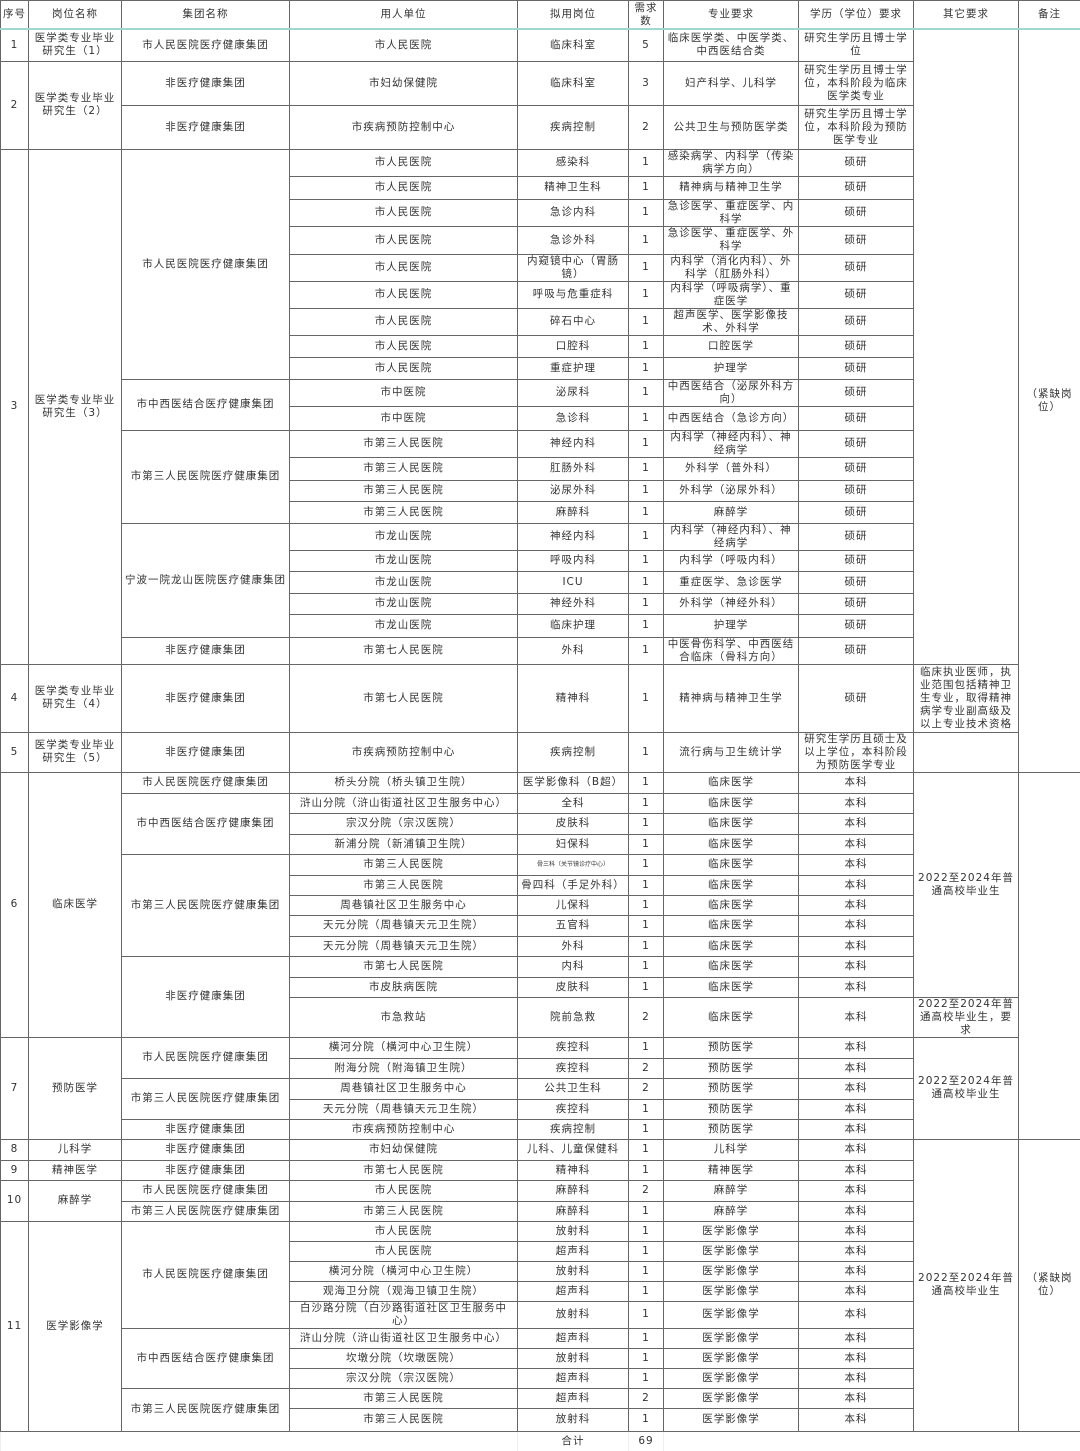 The width and height of the screenshot is (1080, 1451). I want to click on post-name: 肛肠外科, so click(573, 468).